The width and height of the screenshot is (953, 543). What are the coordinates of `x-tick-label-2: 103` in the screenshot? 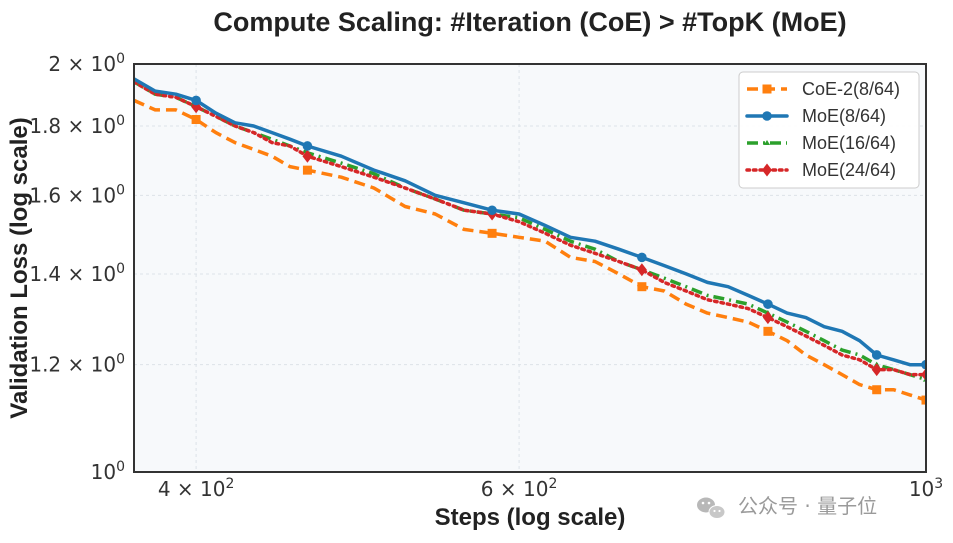 It's located at (926, 488).